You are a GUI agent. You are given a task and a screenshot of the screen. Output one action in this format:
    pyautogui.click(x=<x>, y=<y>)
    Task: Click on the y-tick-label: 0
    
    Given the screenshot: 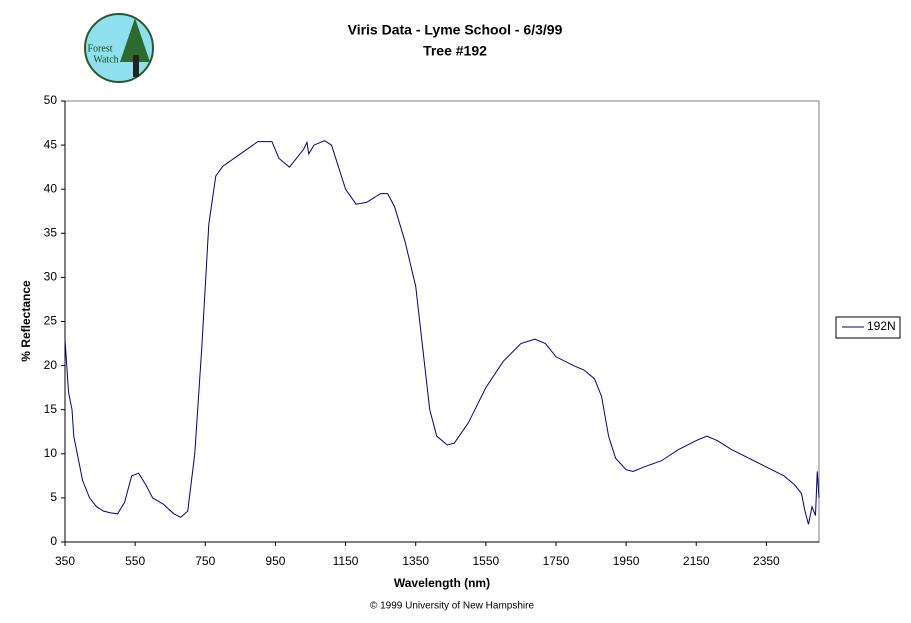 What is the action you would take?
    pyautogui.click(x=53, y=541)
    